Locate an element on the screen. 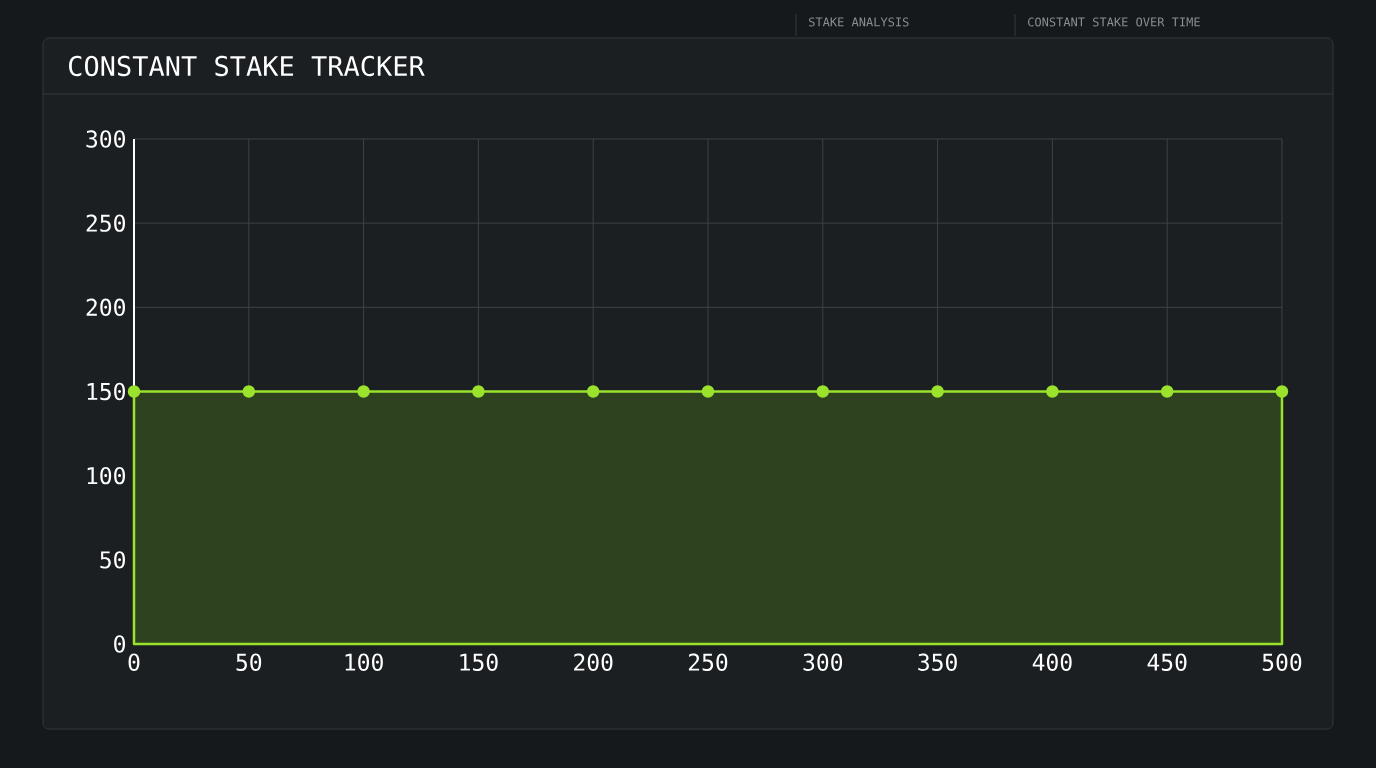  y-tick-label: 150 is located at coordinates (106, 391).